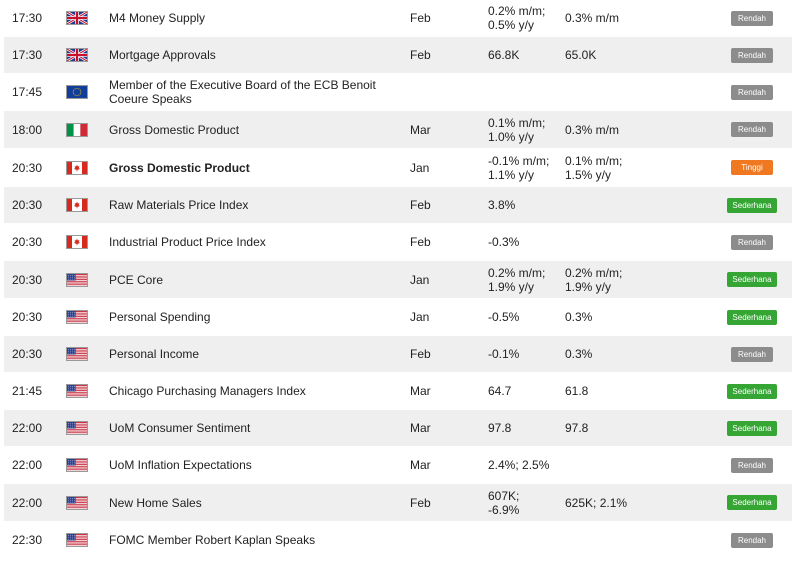 This screenshot has width=800, height=565. I want to click on event-name: UoM Inflation Expectations, so click(254, 465).